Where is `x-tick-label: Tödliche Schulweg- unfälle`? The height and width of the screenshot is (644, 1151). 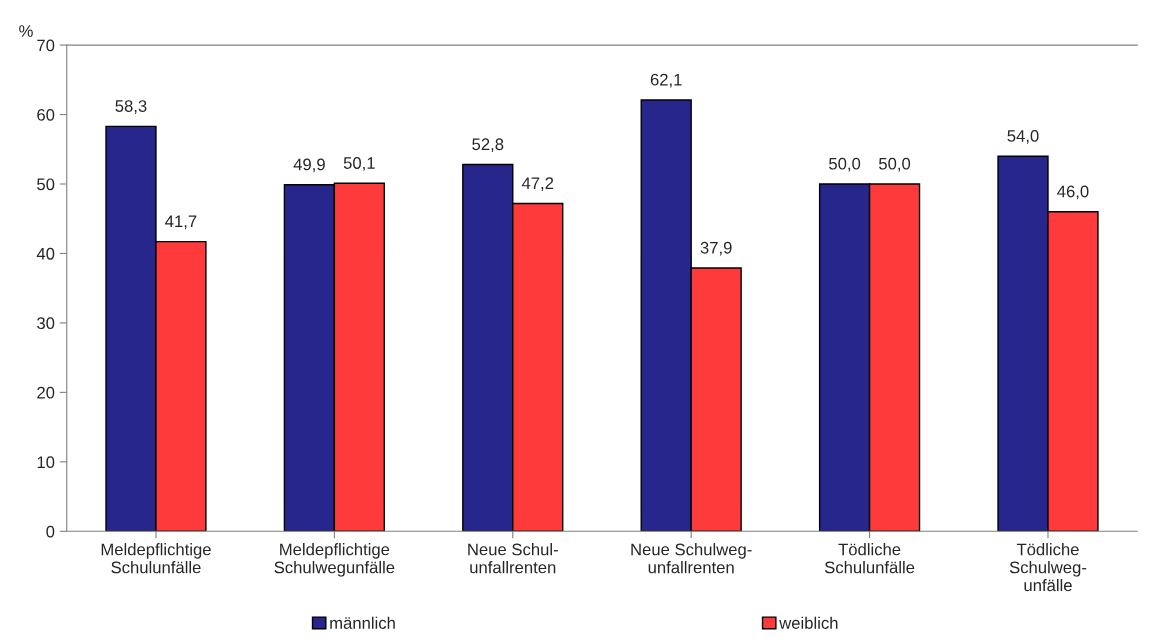 x-tick-label: Tödliche Schulweg- unfälle is located at coordinates (1048, 567).